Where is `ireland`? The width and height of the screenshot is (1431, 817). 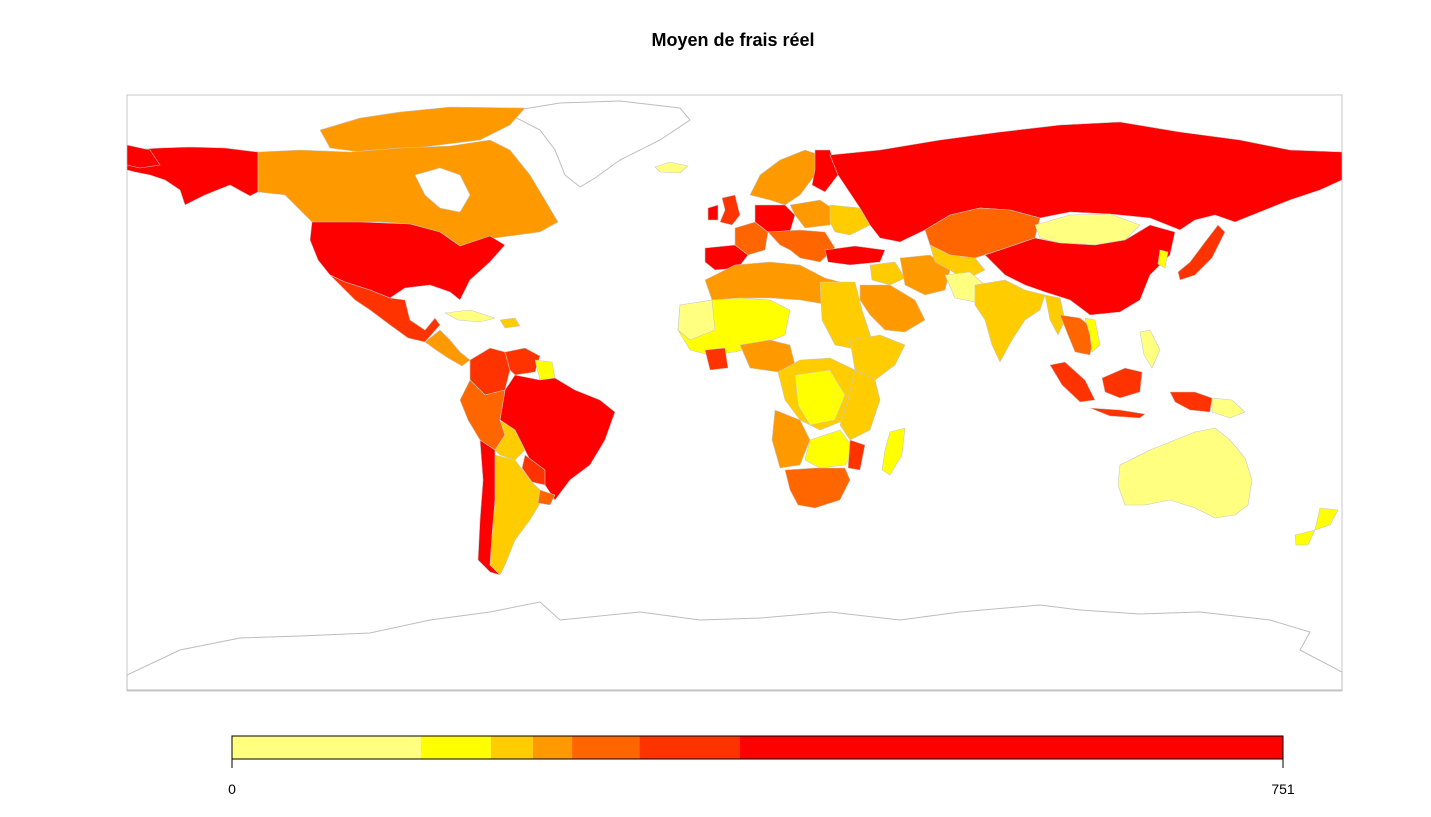
ireland is located at coordinates (713, 212).